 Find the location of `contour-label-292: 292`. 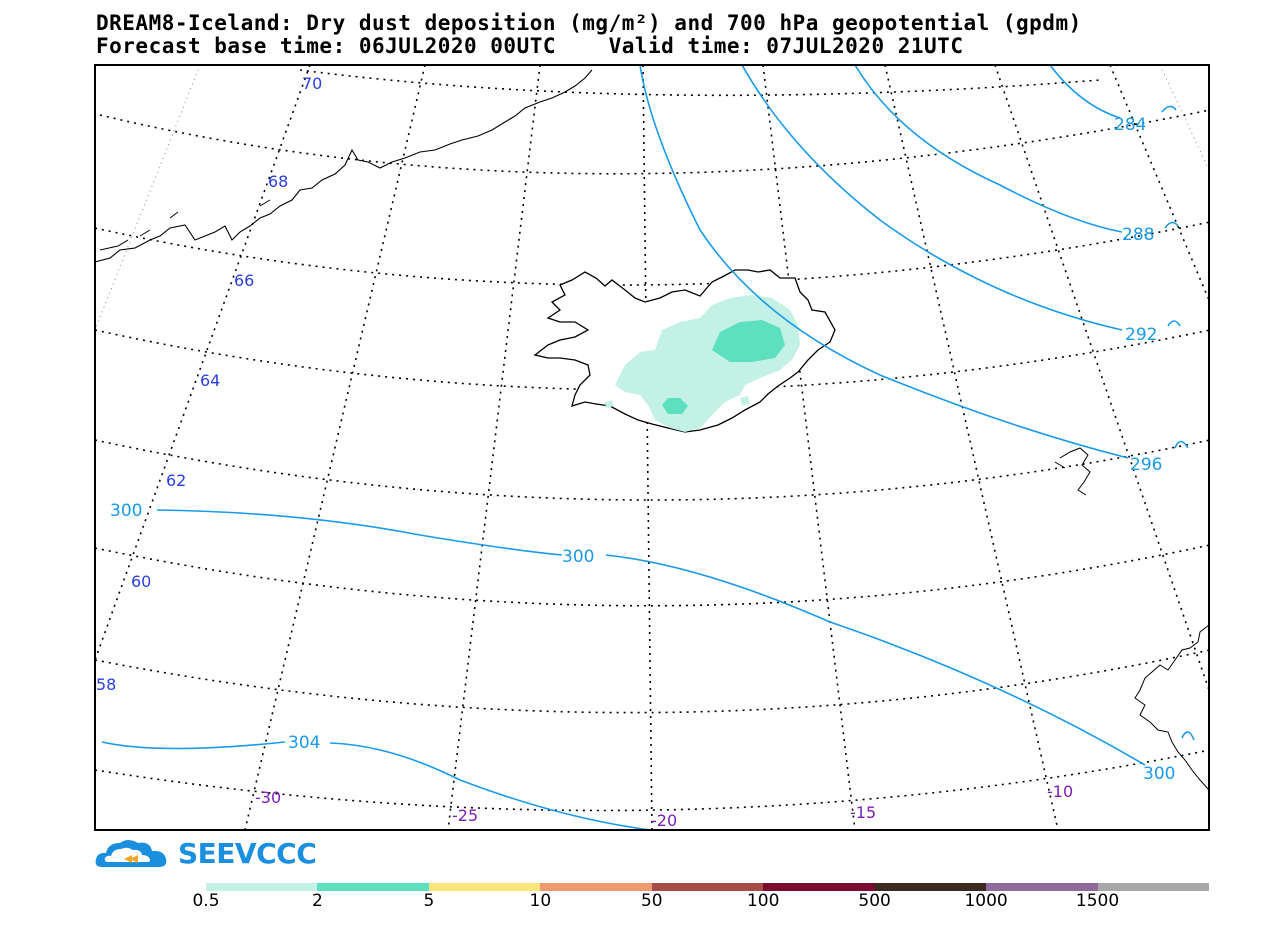

contour-label-292: 292 is located at coordinates (1141, 335).